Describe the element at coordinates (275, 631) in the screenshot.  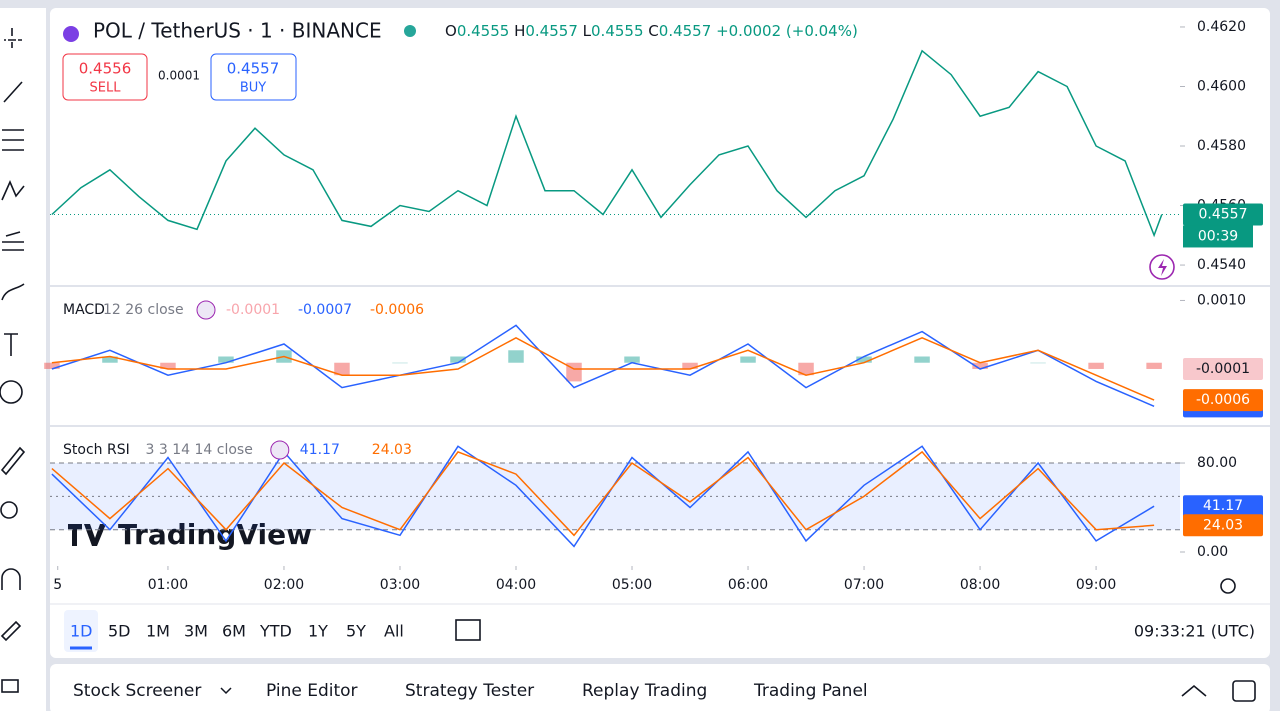
I see `range-button: YTD` at that location.